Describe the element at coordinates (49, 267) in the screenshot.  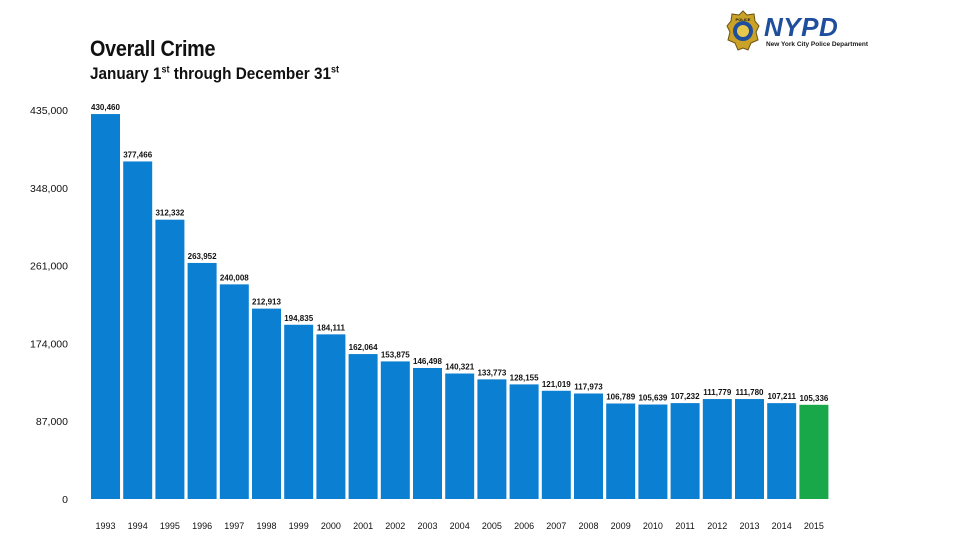
I see `y-tick-label: 261,000` at that location.